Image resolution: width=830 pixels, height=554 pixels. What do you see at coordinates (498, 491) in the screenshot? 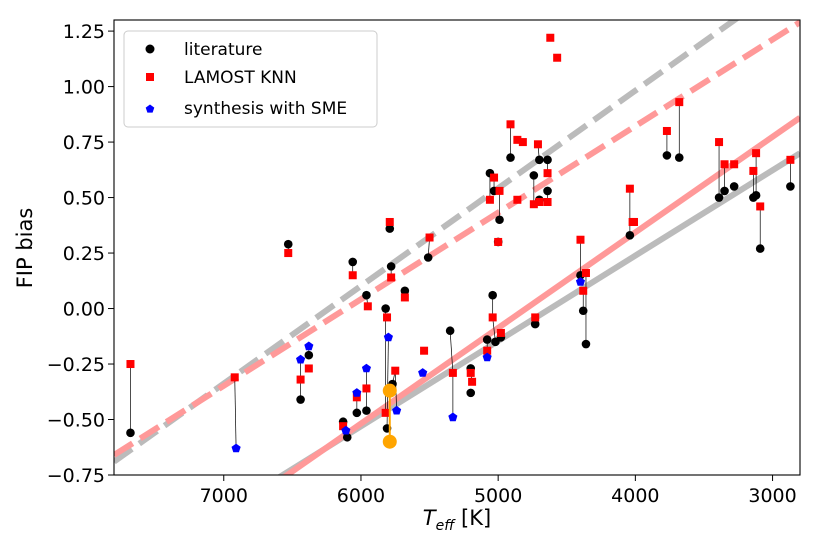
I see `x-axis-ticks: 7000 6000 5000 4000 3000` at bounding box center [498, 491].